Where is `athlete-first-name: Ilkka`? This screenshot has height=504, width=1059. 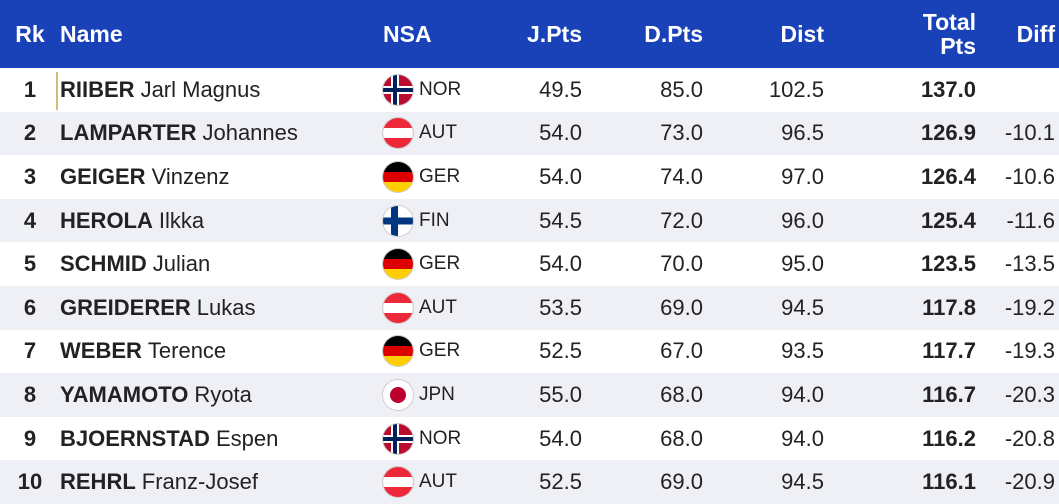
athlete-first-name: Ilkka is located at coordinates (181, 220).